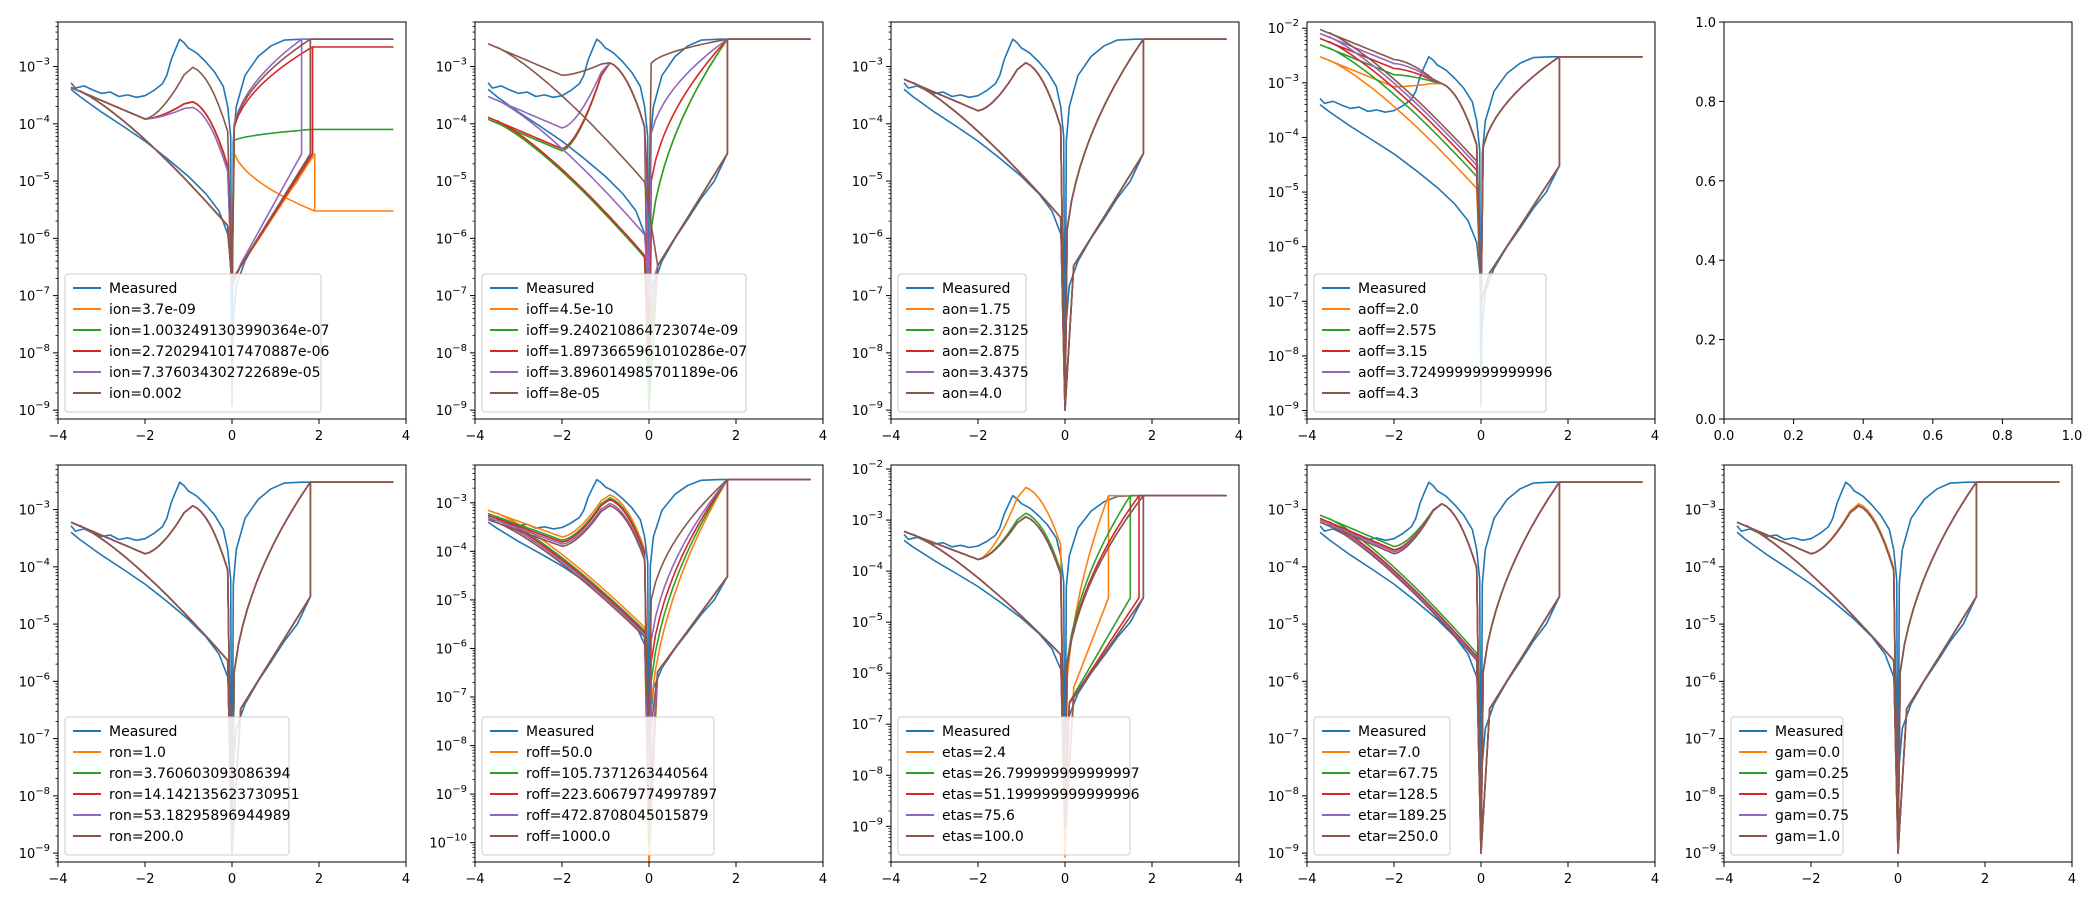 The height and width of the screenshot is (900, 2100). Describe the element at coordinates (617, 774) in the screenshot. I see `legend-label: roff=105.7371263440564` at that location.